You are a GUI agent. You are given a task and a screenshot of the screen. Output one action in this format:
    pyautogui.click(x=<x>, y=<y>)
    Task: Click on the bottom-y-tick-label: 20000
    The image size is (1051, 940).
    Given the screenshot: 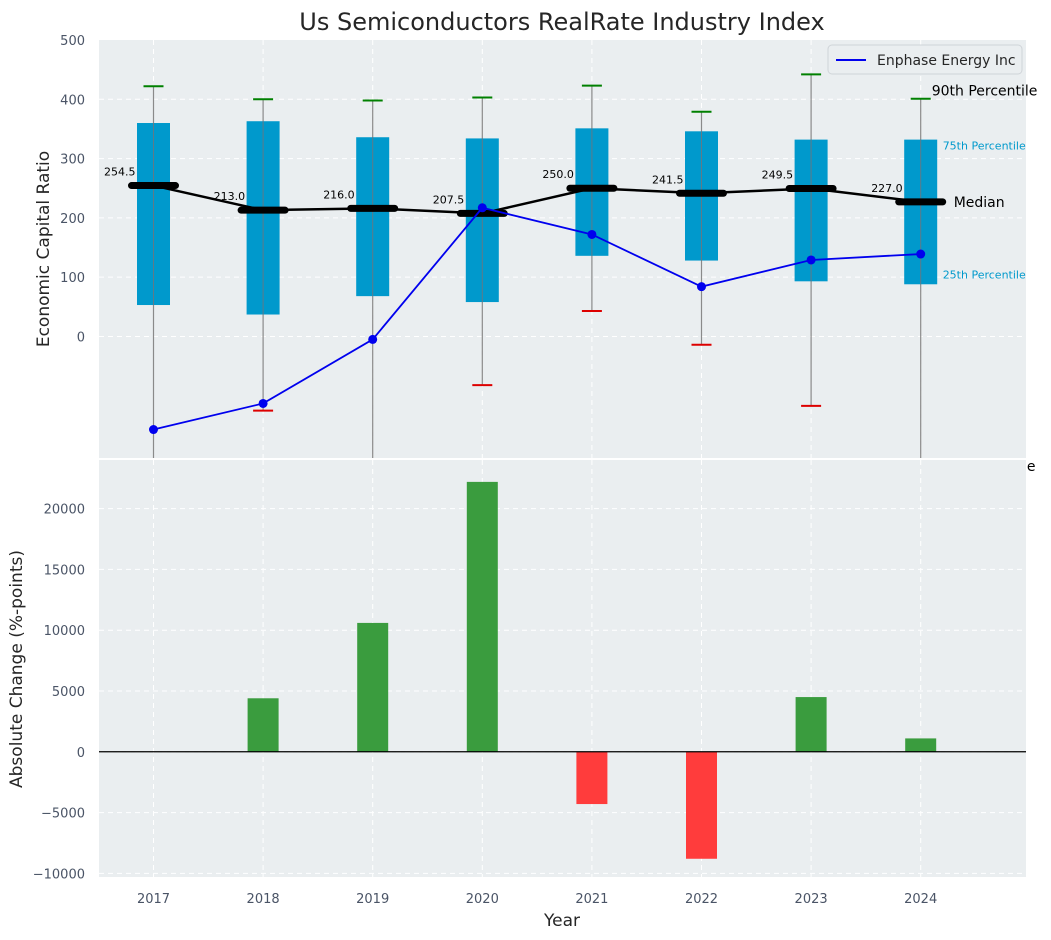 What is the action you would take?
    pyautogui.click(x=64, y=510)
    